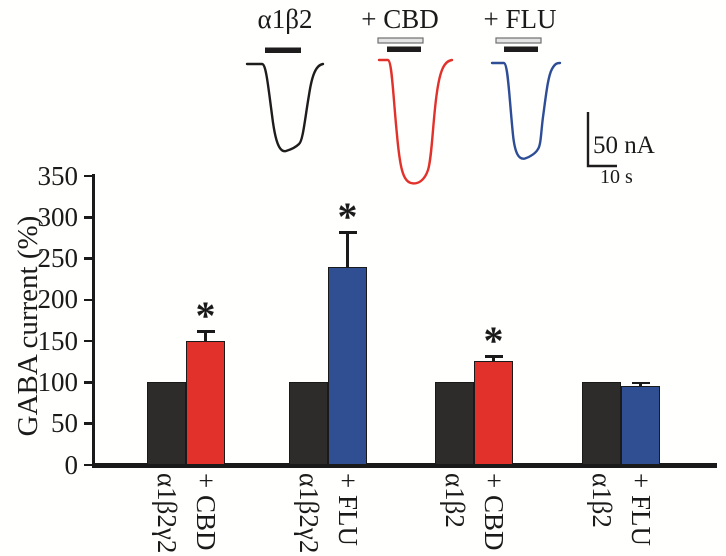  Describe the element at coordinates (400, 40) in the screenshot. I see `drug-application-bar-cbd` at that location.